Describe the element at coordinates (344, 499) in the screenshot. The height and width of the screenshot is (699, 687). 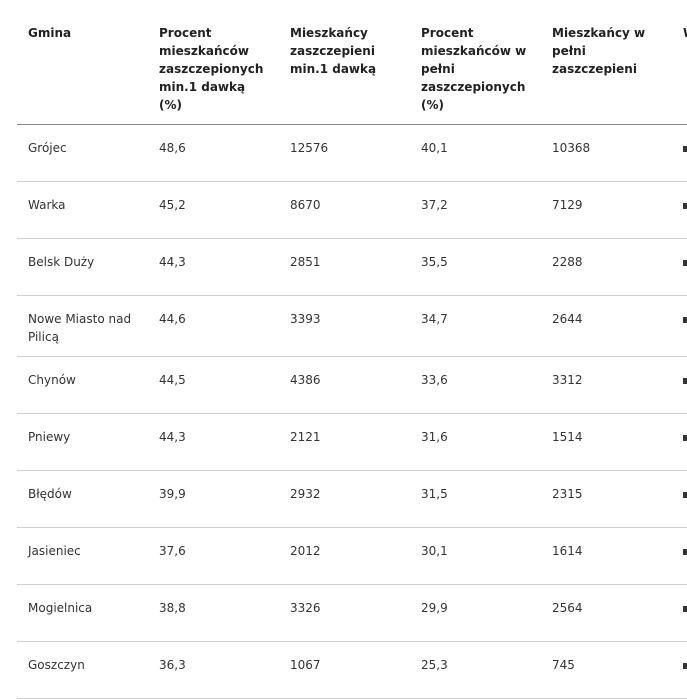
I see `cell-residents-one-dose: 2932` at that location.